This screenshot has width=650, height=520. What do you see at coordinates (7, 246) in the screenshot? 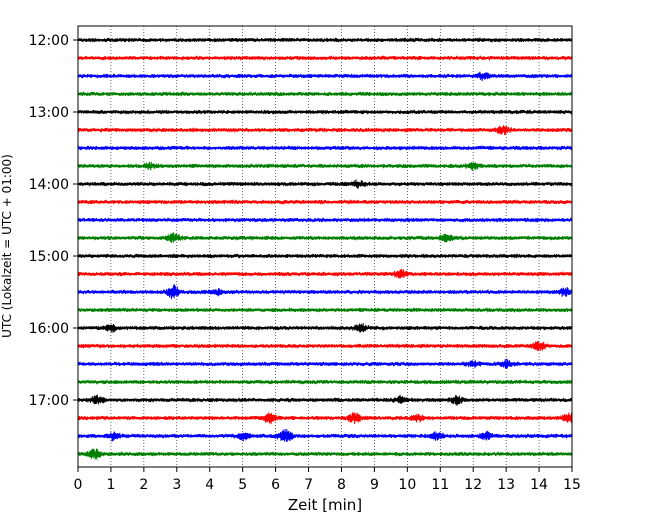
I see `y-axis-label: UTC (Lokalzeit = UTC + 01:00)` at bounding box center [7, 246].